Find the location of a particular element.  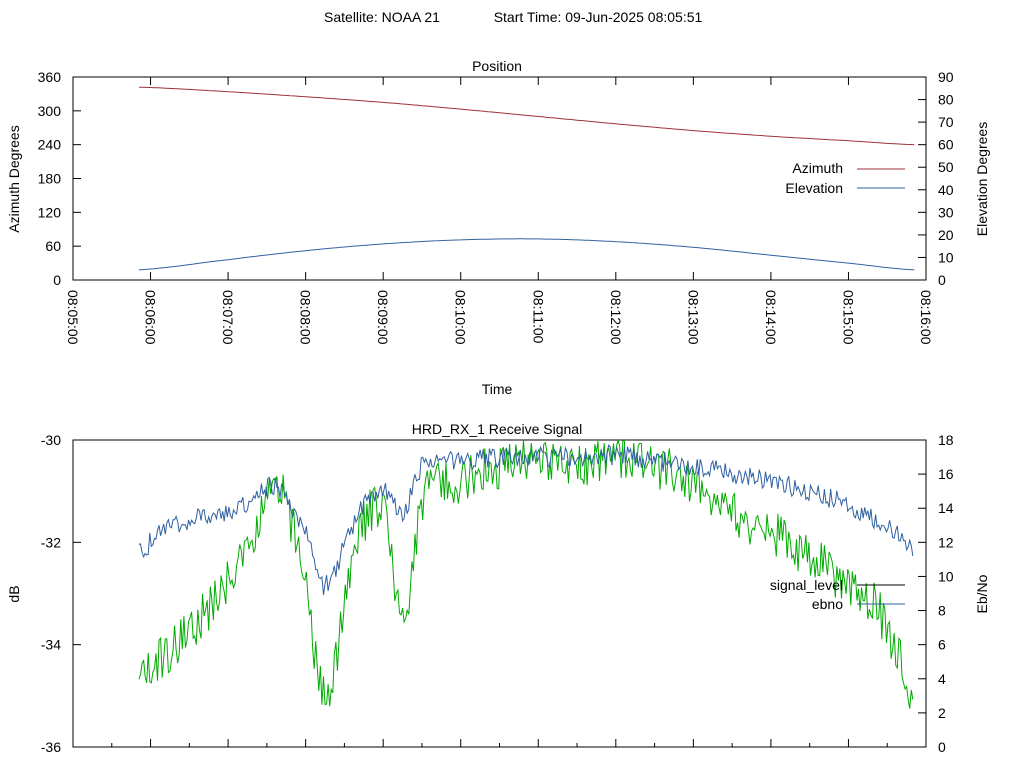

x-tick-label: 08:06:00 is located at coordinates (151, 317).